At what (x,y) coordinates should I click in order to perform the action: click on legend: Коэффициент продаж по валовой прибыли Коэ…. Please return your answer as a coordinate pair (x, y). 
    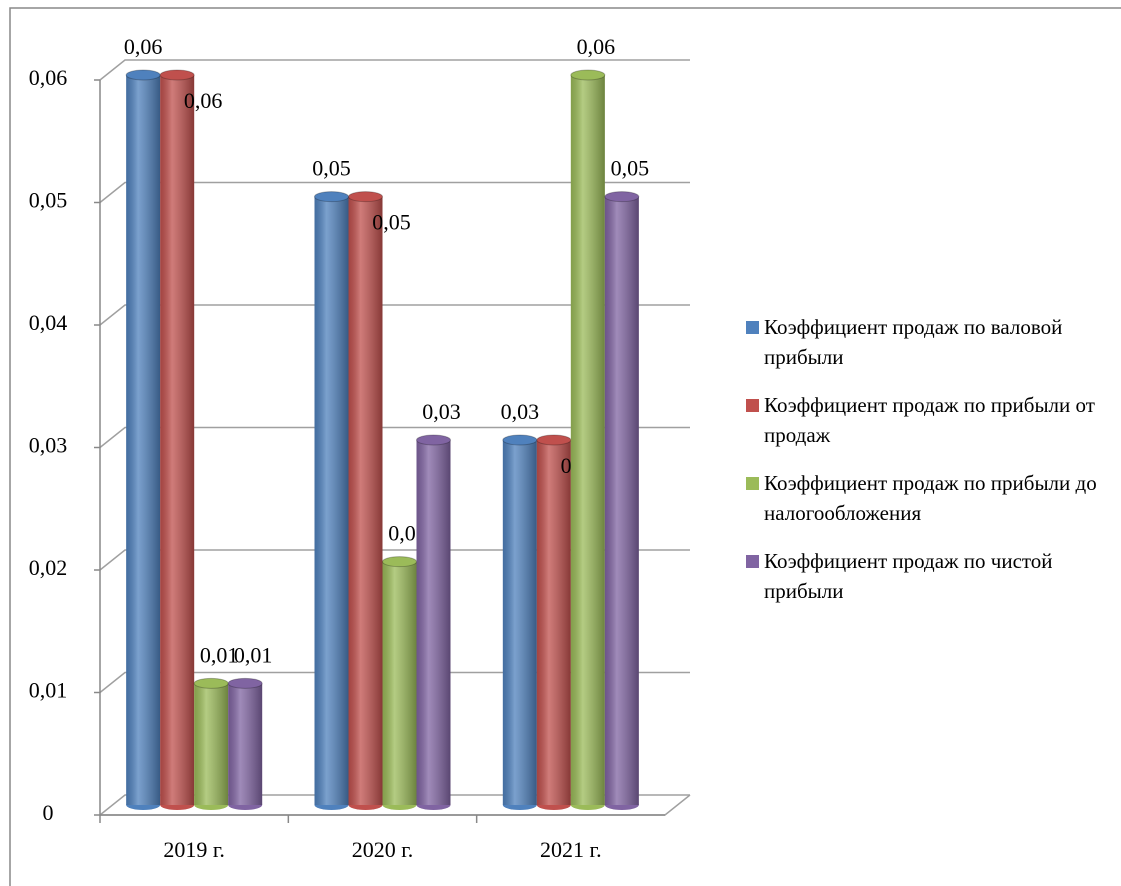
    Looking at the image, I should click on (931, 468).